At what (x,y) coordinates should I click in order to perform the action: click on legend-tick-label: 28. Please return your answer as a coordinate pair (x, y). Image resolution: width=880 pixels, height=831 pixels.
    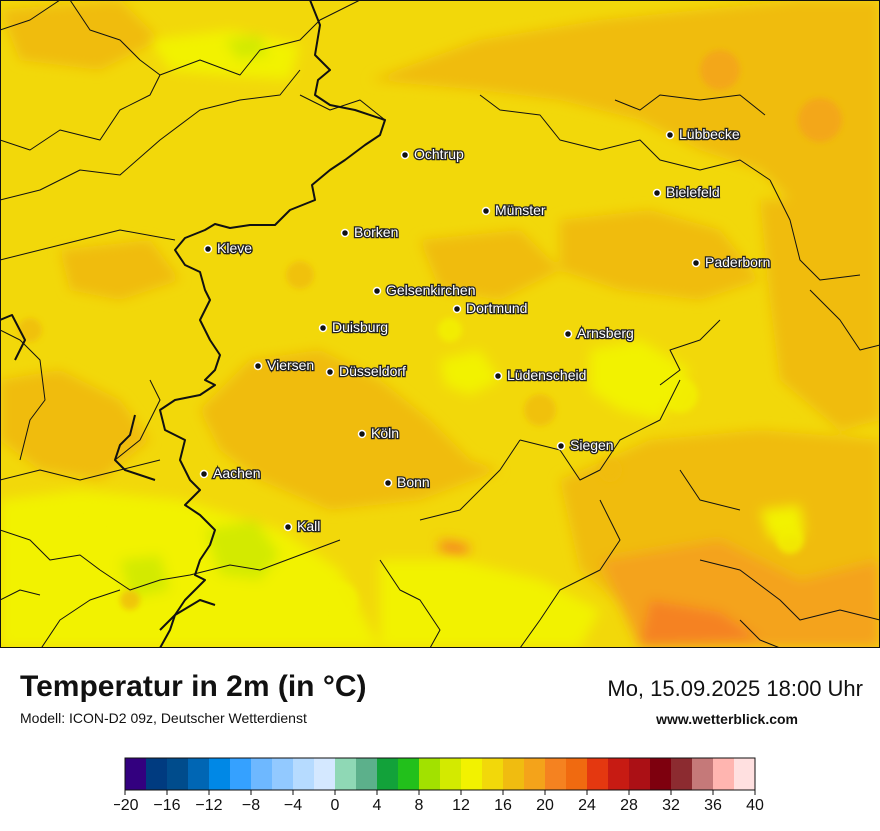
    Looking at the image, I should click on (629, 805).